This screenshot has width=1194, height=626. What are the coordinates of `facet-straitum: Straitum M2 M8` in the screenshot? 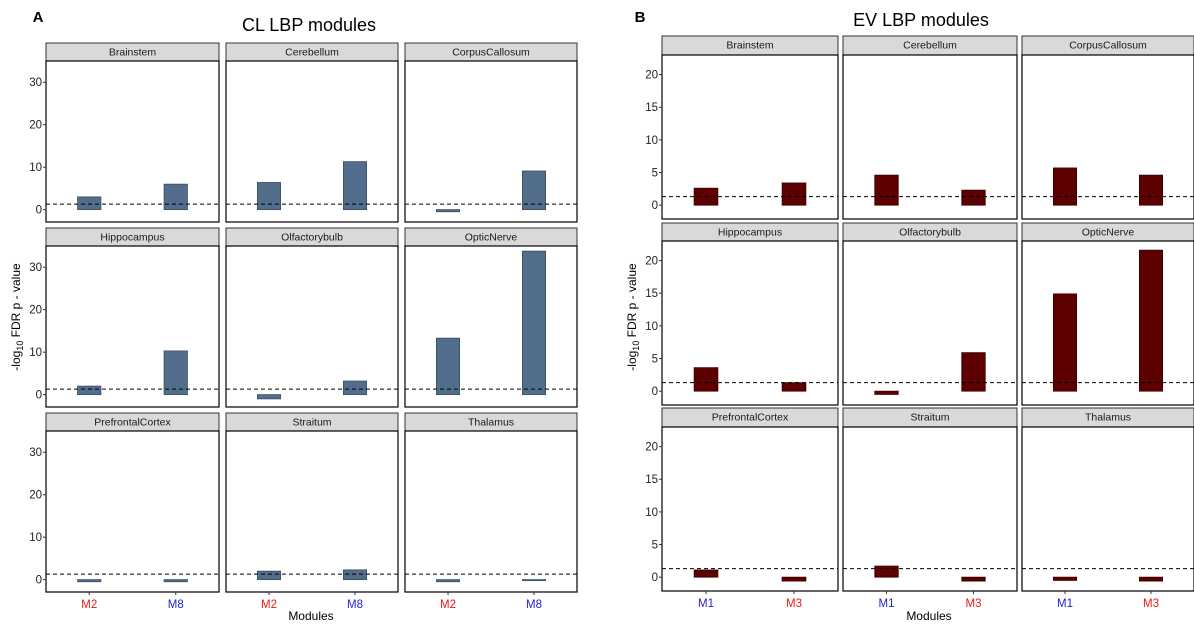 It's located at (312, 511).